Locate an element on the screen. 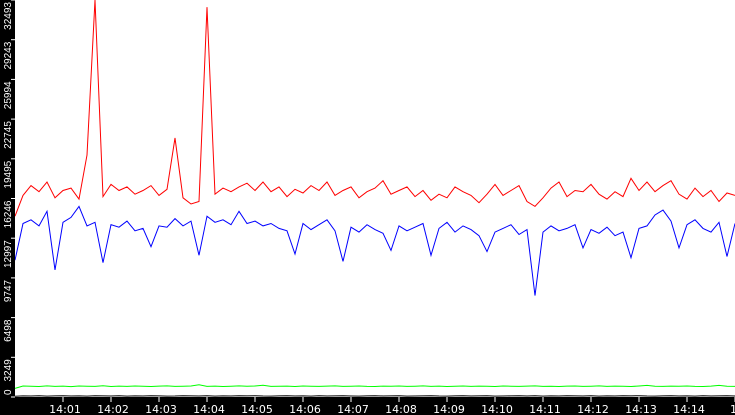 This screenshot has width=735, height=415. y-tick-label: 29243 is located at coordinates (8, 55).